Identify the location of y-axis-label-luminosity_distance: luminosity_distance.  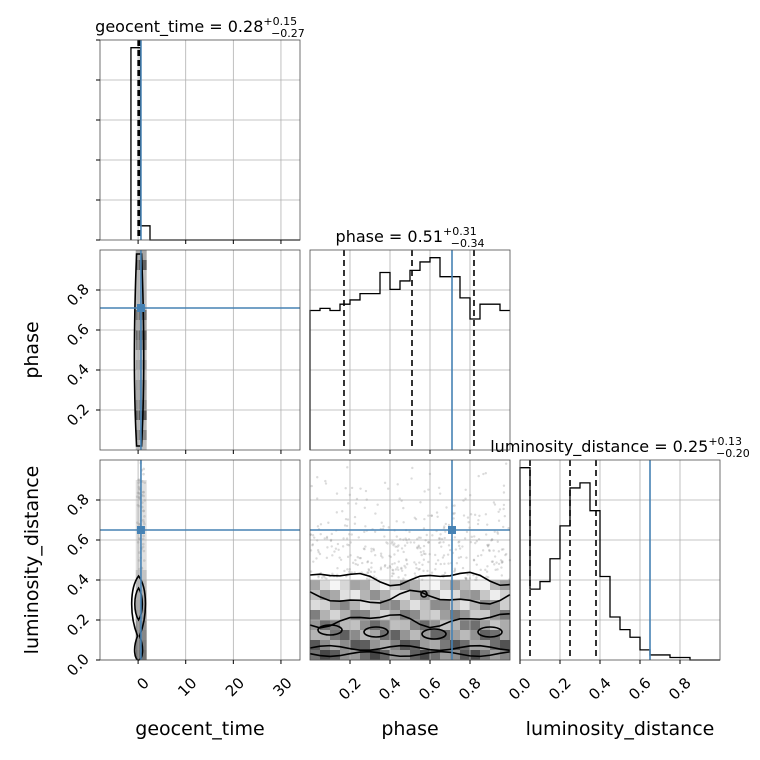
(32, 560).